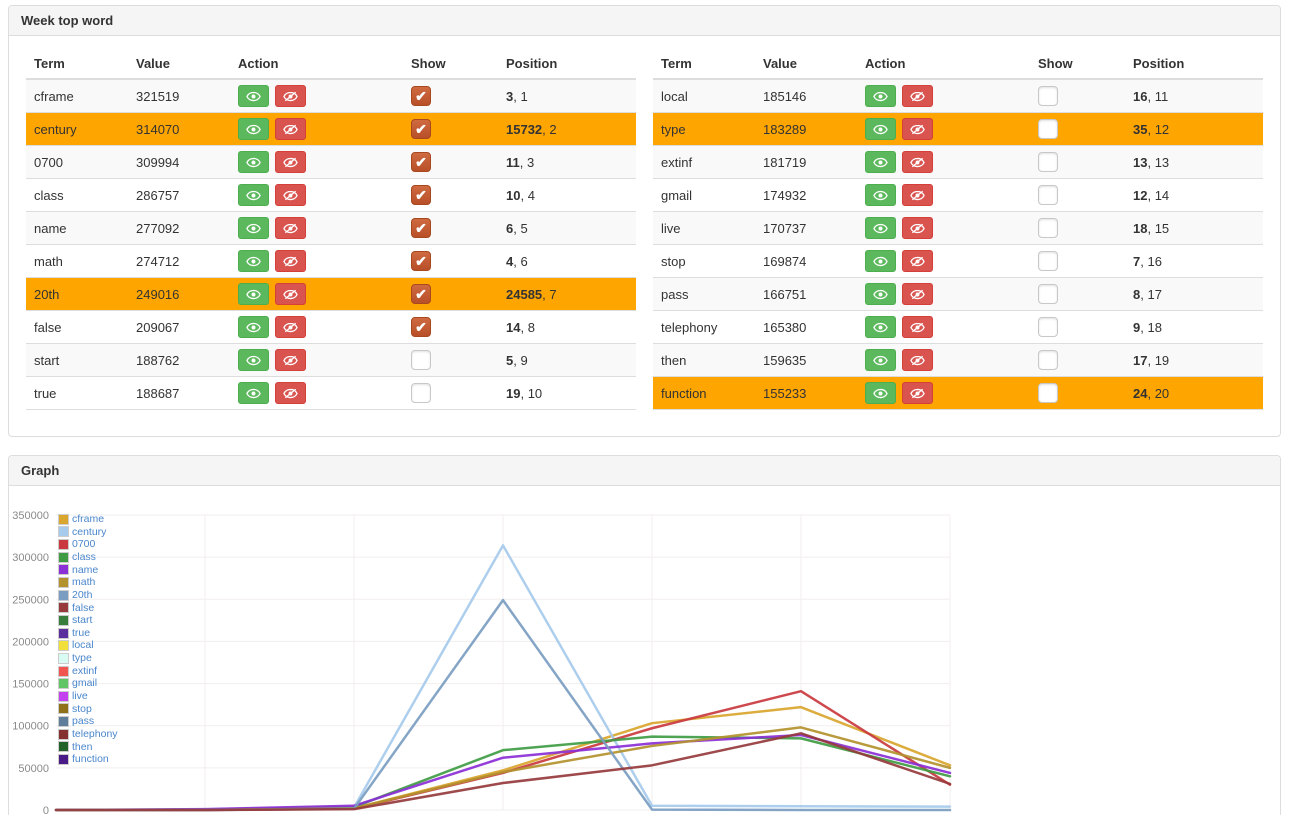  Describe the element at coordinates (1077, 162) in the screenshot. I see `show-cell` at that location.